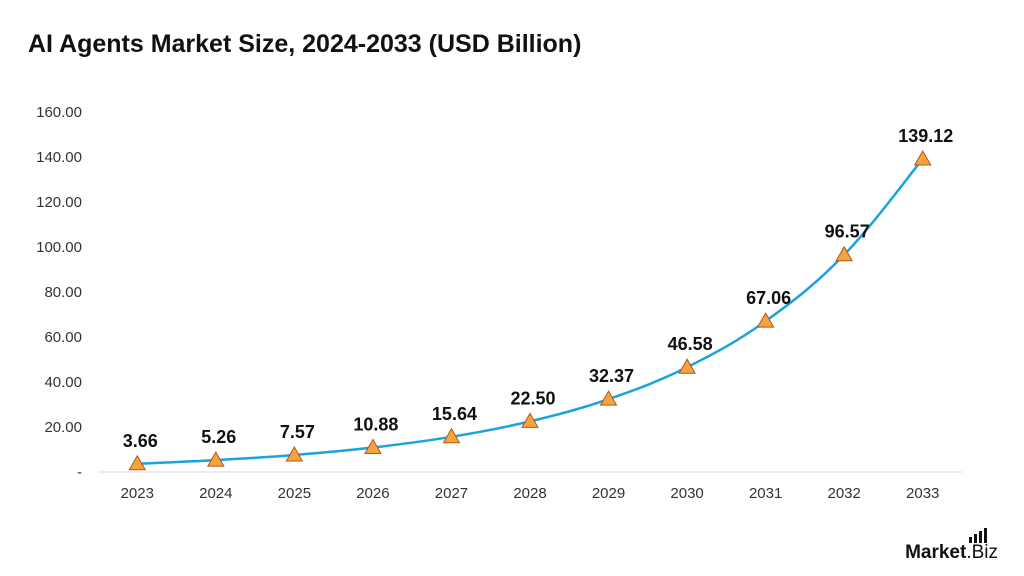  I want to click on data-label: 10.88, so click(375, 425).